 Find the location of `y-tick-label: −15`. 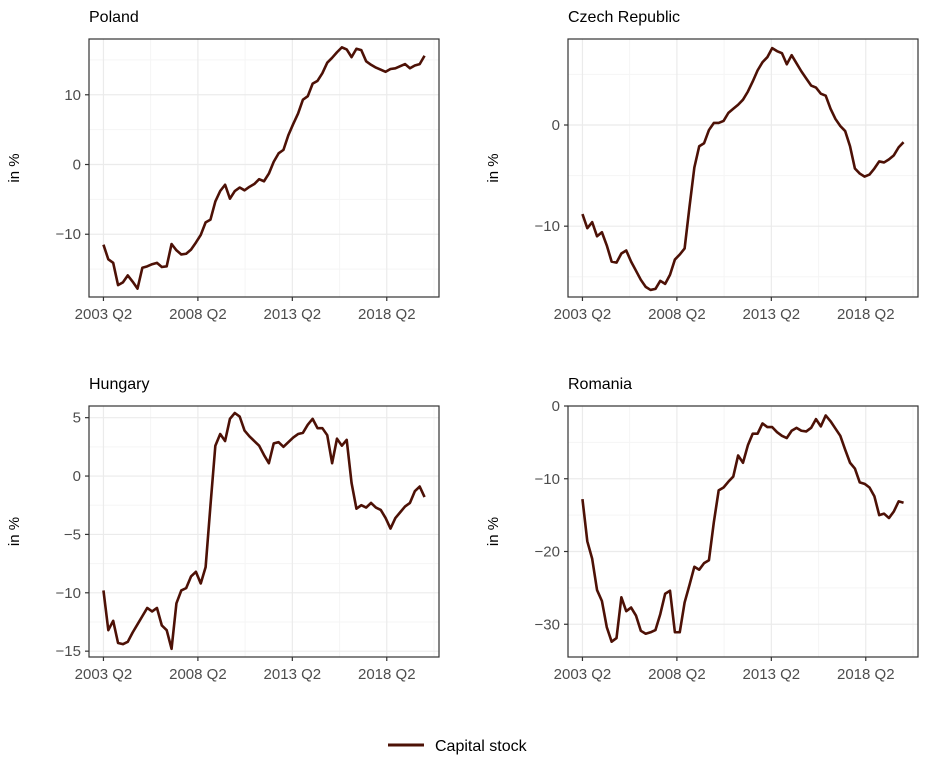

y-tick-label: −15 is located at coordinates (68, 651).